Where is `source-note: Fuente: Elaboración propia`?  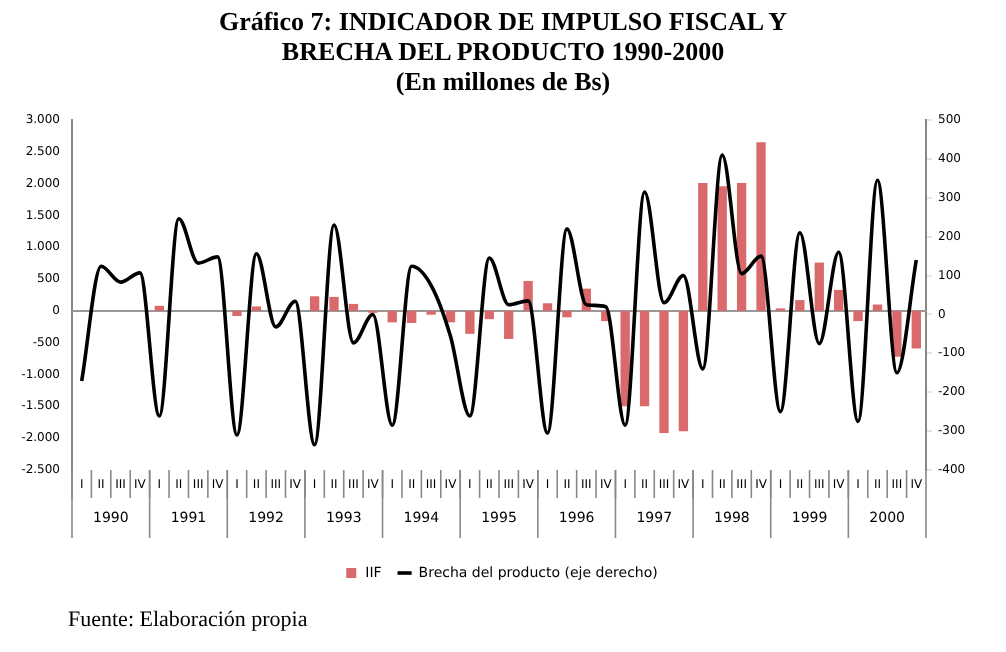
source-note: Fuente: Elaboración propia is located at coordinates (188, 620).